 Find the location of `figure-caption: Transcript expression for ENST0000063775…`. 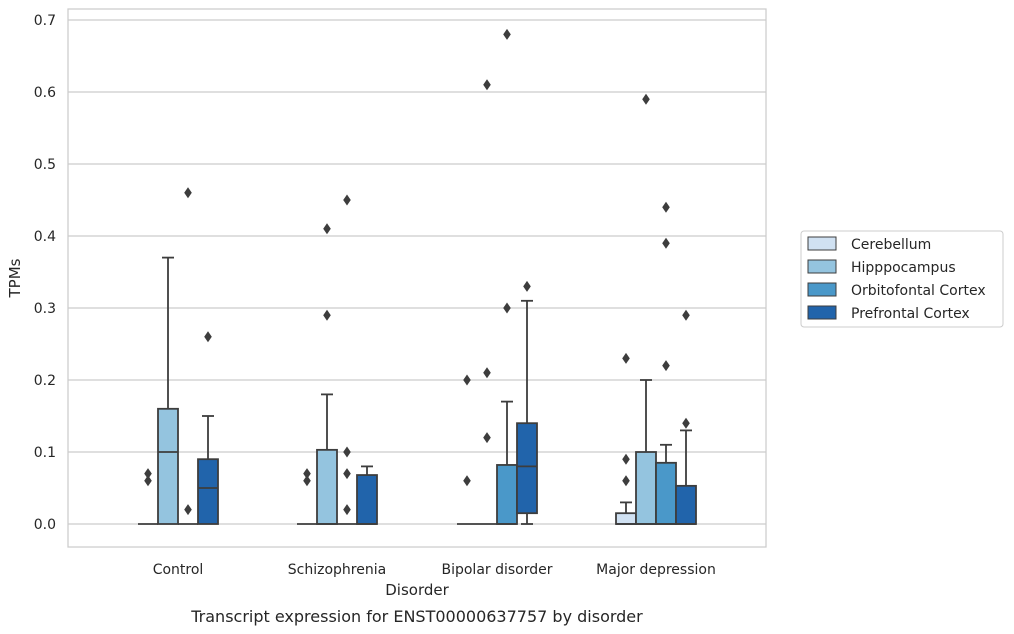

figure-caption: Transcript expression for ENST0000063775… is located at coordinates (416, 616).